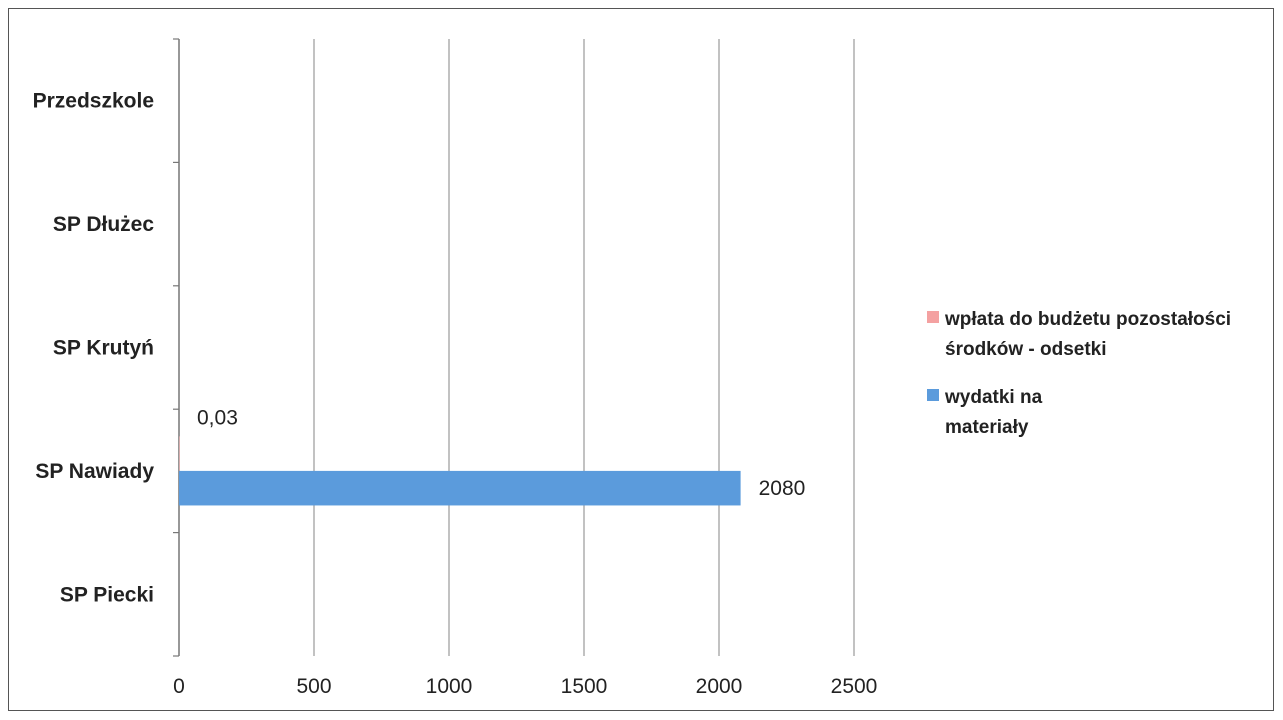 The width and height of the screenshot is (1283, 720). What do you see at coordinates (854, 686) in the screenshot?
I see `x-tick-label: 2500` at bounding box center [854, 686].